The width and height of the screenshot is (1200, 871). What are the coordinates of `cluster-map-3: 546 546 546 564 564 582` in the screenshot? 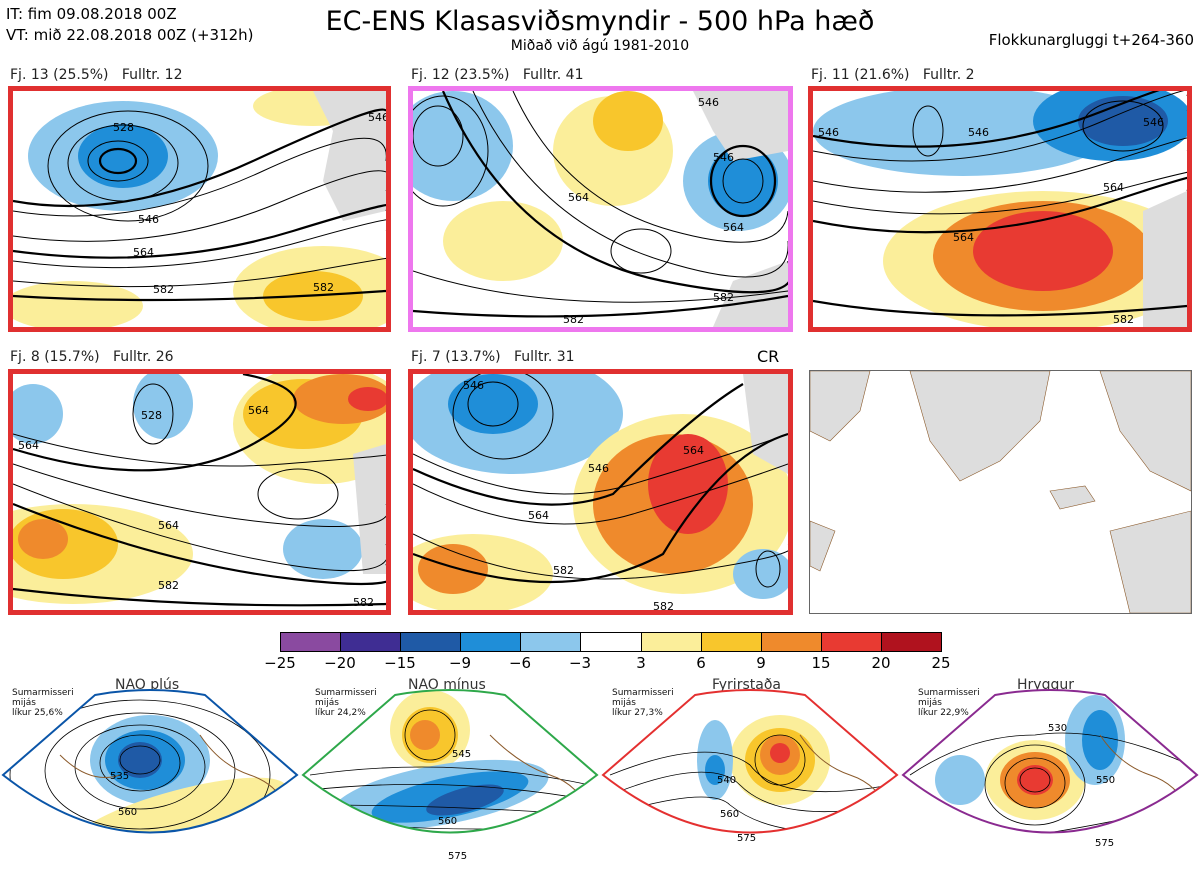 It's located at (1000, 209).